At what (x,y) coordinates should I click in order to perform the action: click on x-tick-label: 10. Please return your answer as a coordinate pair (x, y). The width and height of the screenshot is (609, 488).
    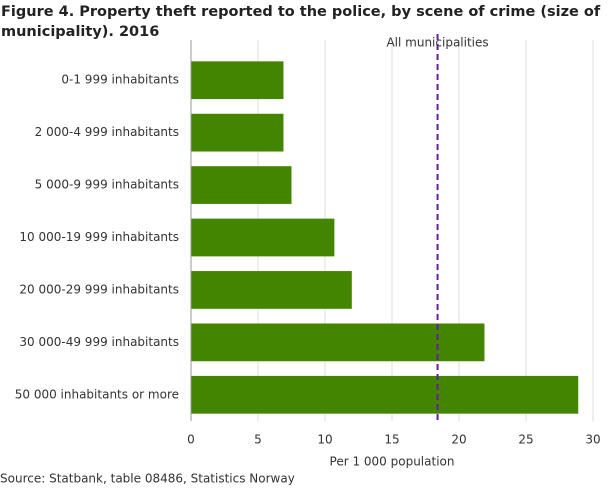
    Looking at the image, I should click on (324, 440).